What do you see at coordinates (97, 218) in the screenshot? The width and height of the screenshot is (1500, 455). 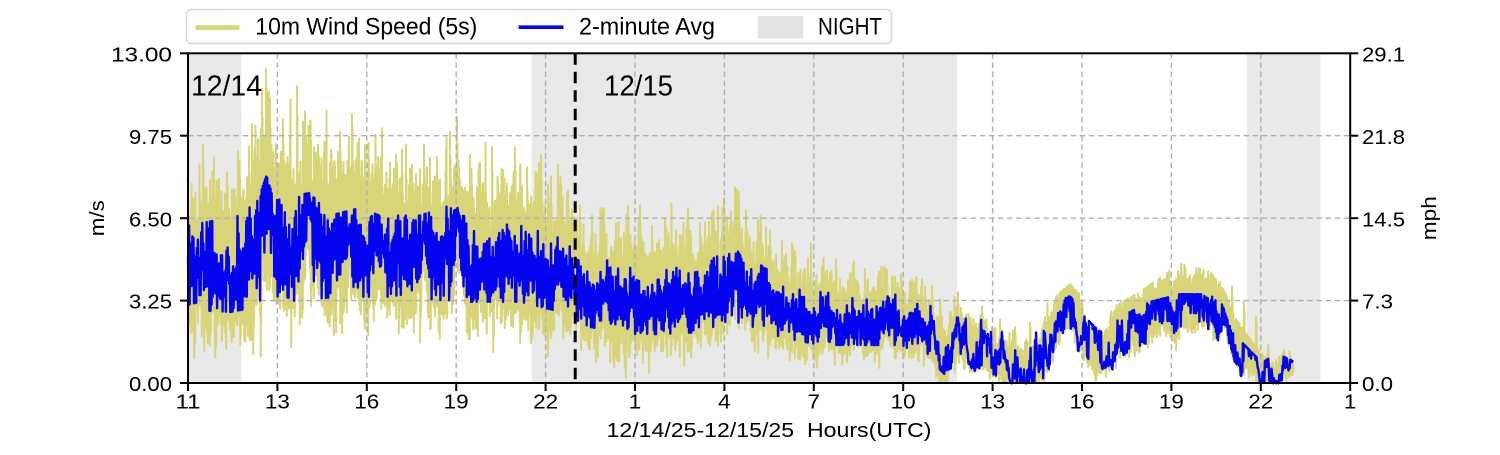 I see `svg-text: m/s` at bounding box center [97, 218].